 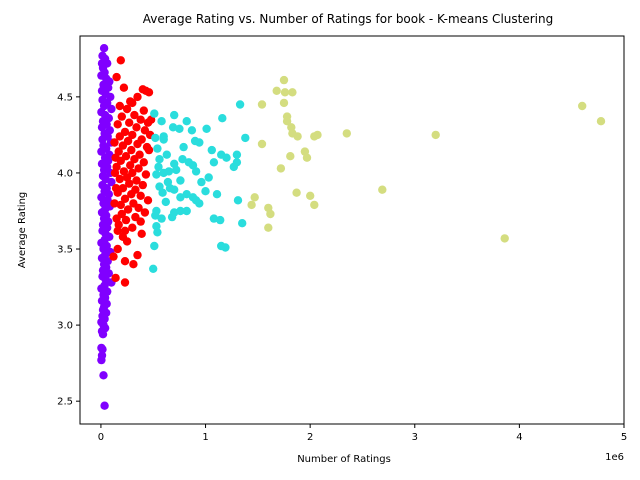 What do you see at coordinates (65, 173) in the screenshot?
I see `y-tick-label: 4.0` at bounding box center [65, 173].